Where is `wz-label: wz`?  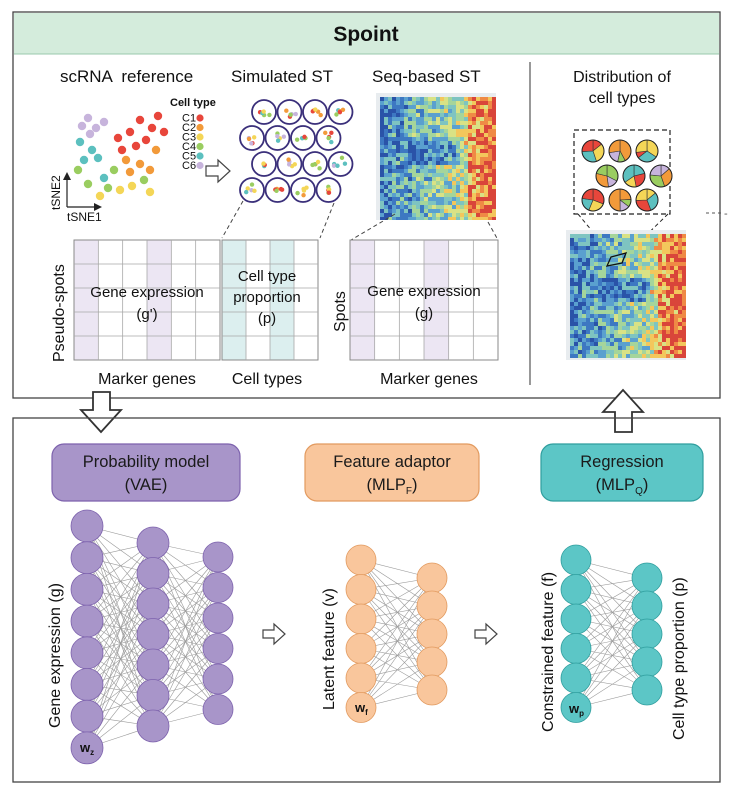
wz-label: wz is located at coordinates (86, 748).